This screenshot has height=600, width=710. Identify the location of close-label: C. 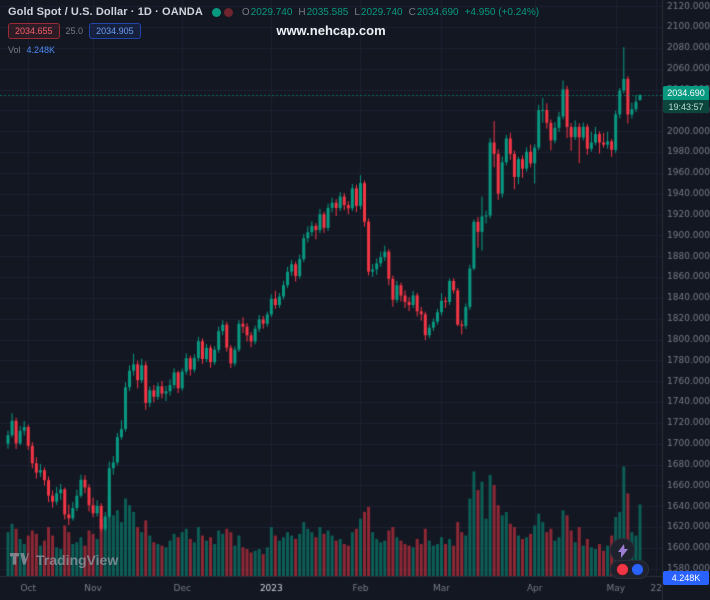
(412, 12).